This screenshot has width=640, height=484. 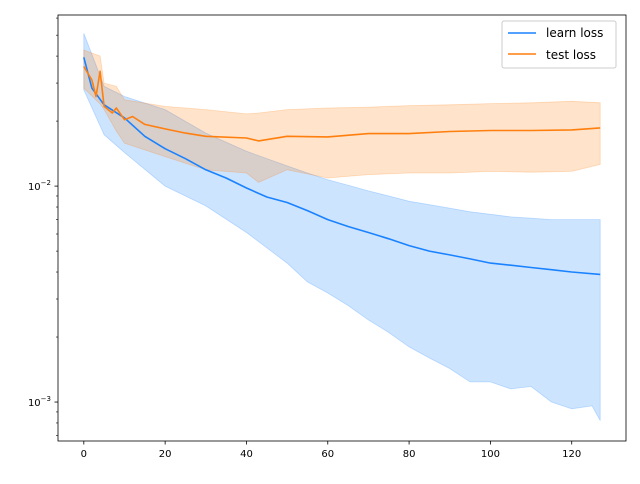 What do you see at coordinates (574, 33) in the screenshot?
I see `legend-label-learn-loss: learn loss` at bounding box center [574, 33].